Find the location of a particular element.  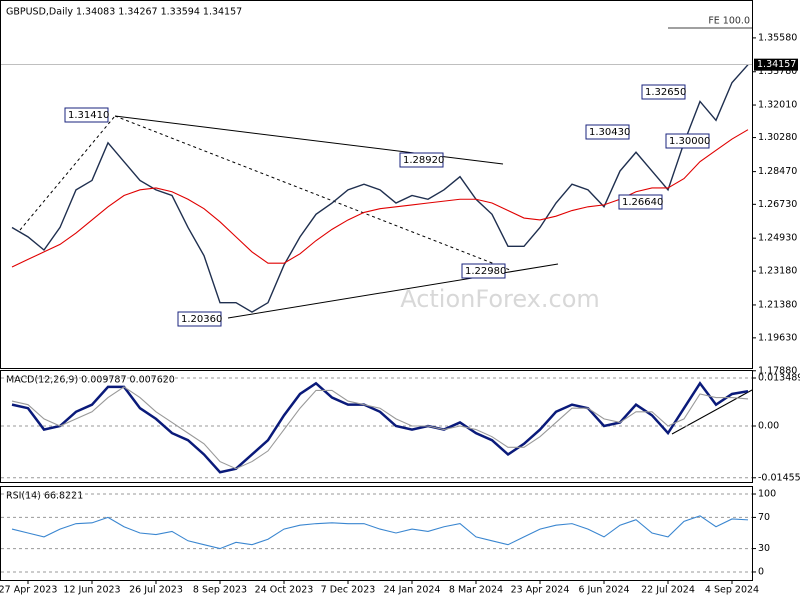

annotation: 1.28920 is located at coordinates (423, 160).